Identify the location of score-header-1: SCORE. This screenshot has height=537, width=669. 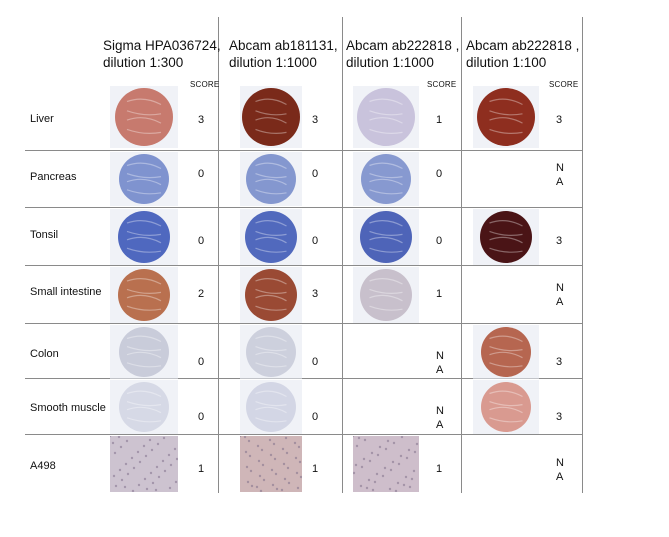
(205, 84).